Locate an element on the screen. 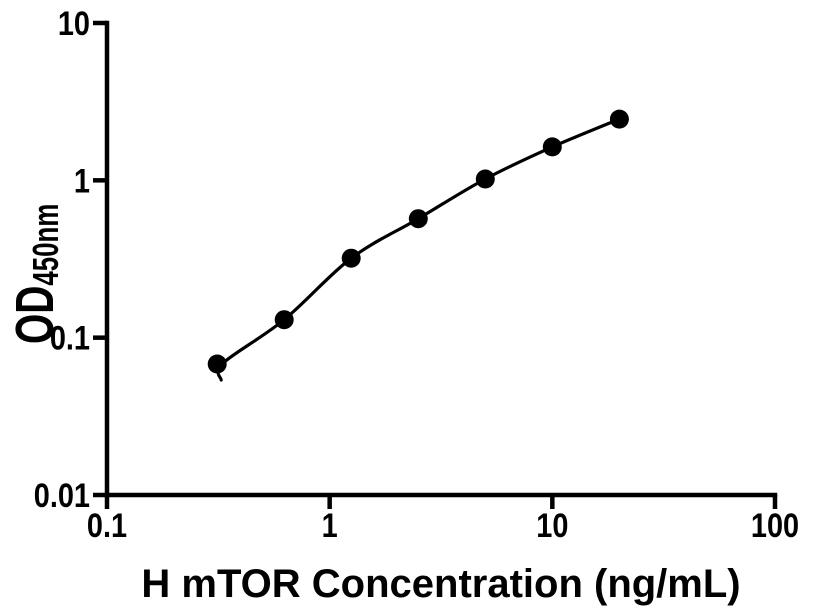  y-axis-ticks is located at coordinates (100, 259).